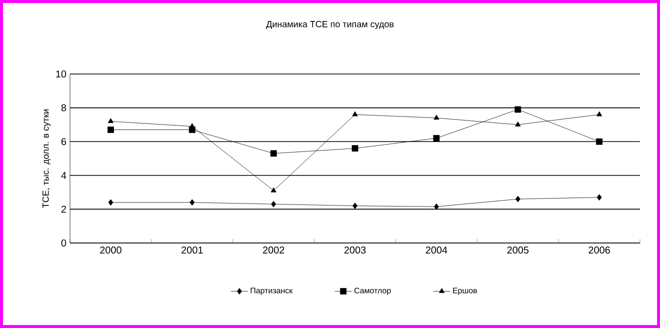 This screenshot has height=328, width=660. What do you see at coordinates (46, 158) in the screenshot?
I see `y-axis-title: ТСЕ, тыс. долл. в сутки` at bounding box center [46, 158].